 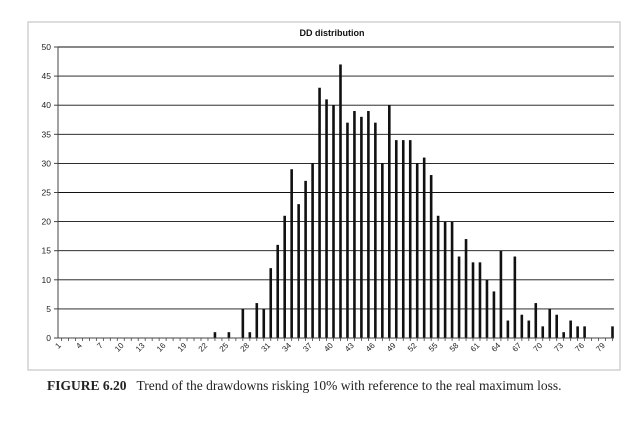 I want to click on x-tick-label: 16, so click(x=161, y=347).